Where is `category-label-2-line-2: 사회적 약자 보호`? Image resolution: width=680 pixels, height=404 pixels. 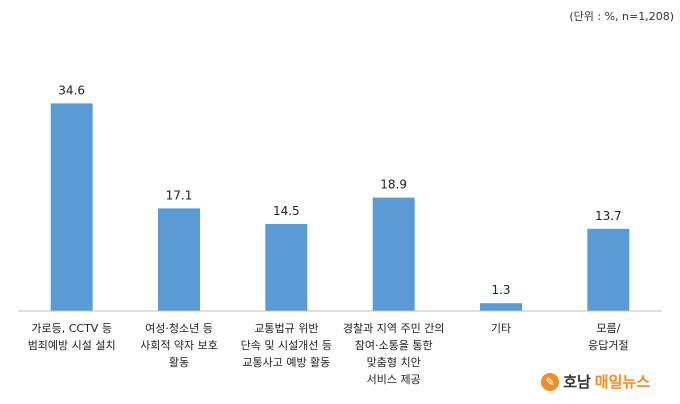
category-label-2-line-2: 사회적 약자 보호 is located at coordinates (179, 345).